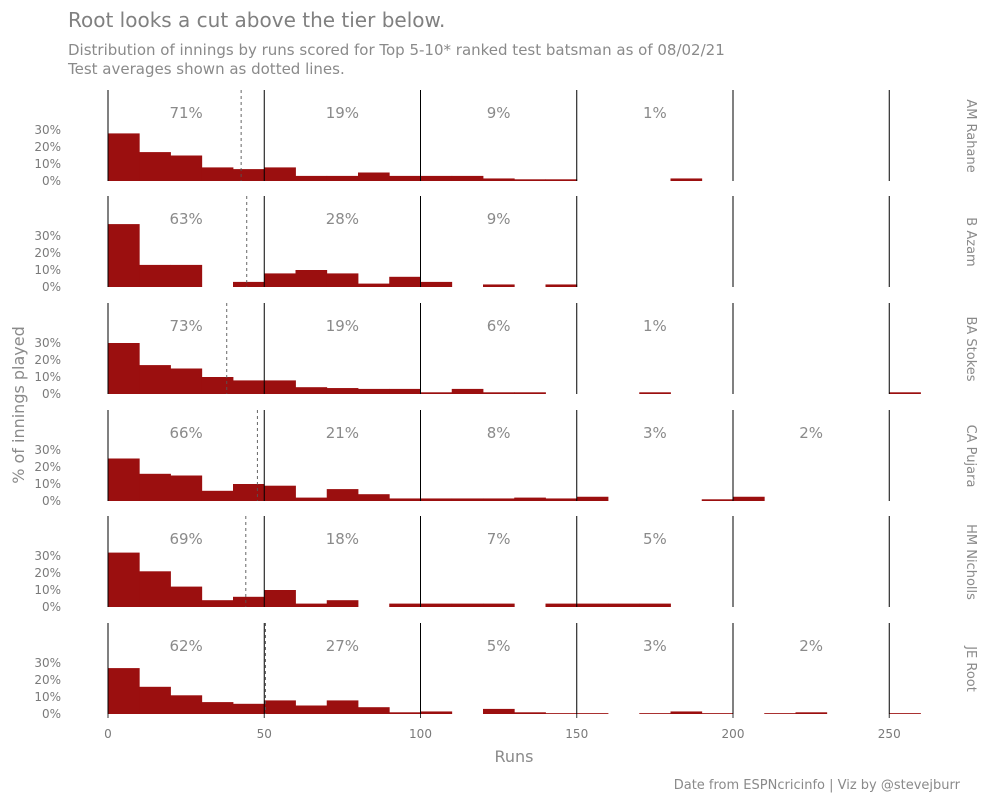 This screenshot has height=800, width=1000. What do you see at coordinates (499, 539) in the screenshot?
I see `tier-percent-label: 7%` at bounding box center [499, 539].